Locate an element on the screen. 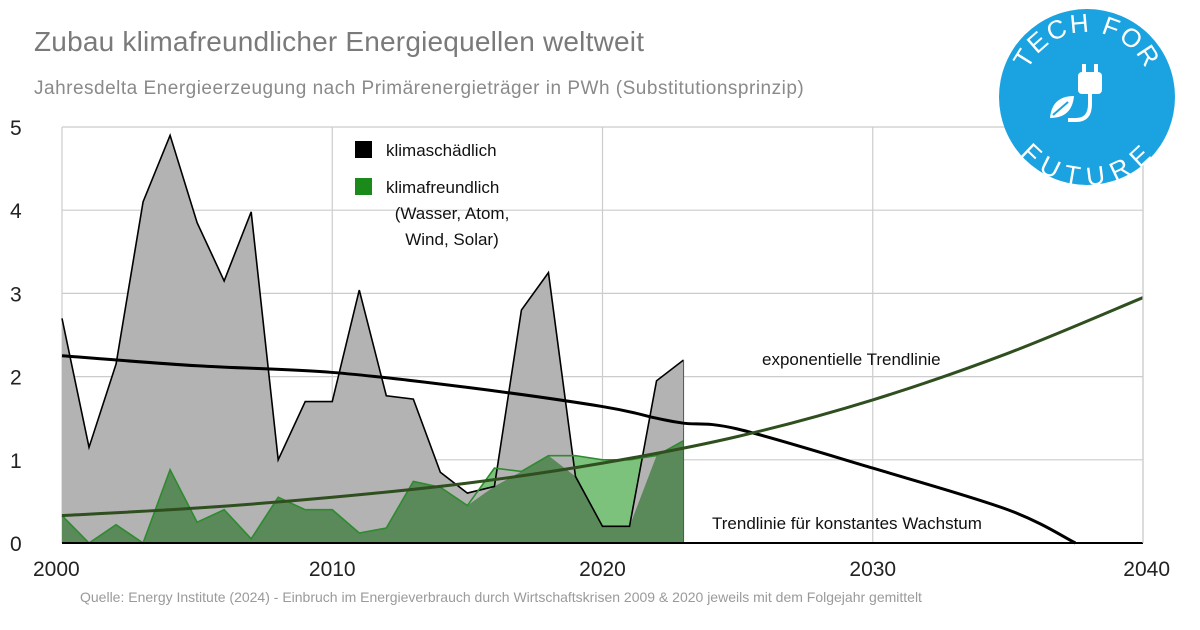 The height and width of the screenshot is (630, 1200). legend-label-klimafreundlich: (Wasser, Atom, is located at coordinates (452, 213).